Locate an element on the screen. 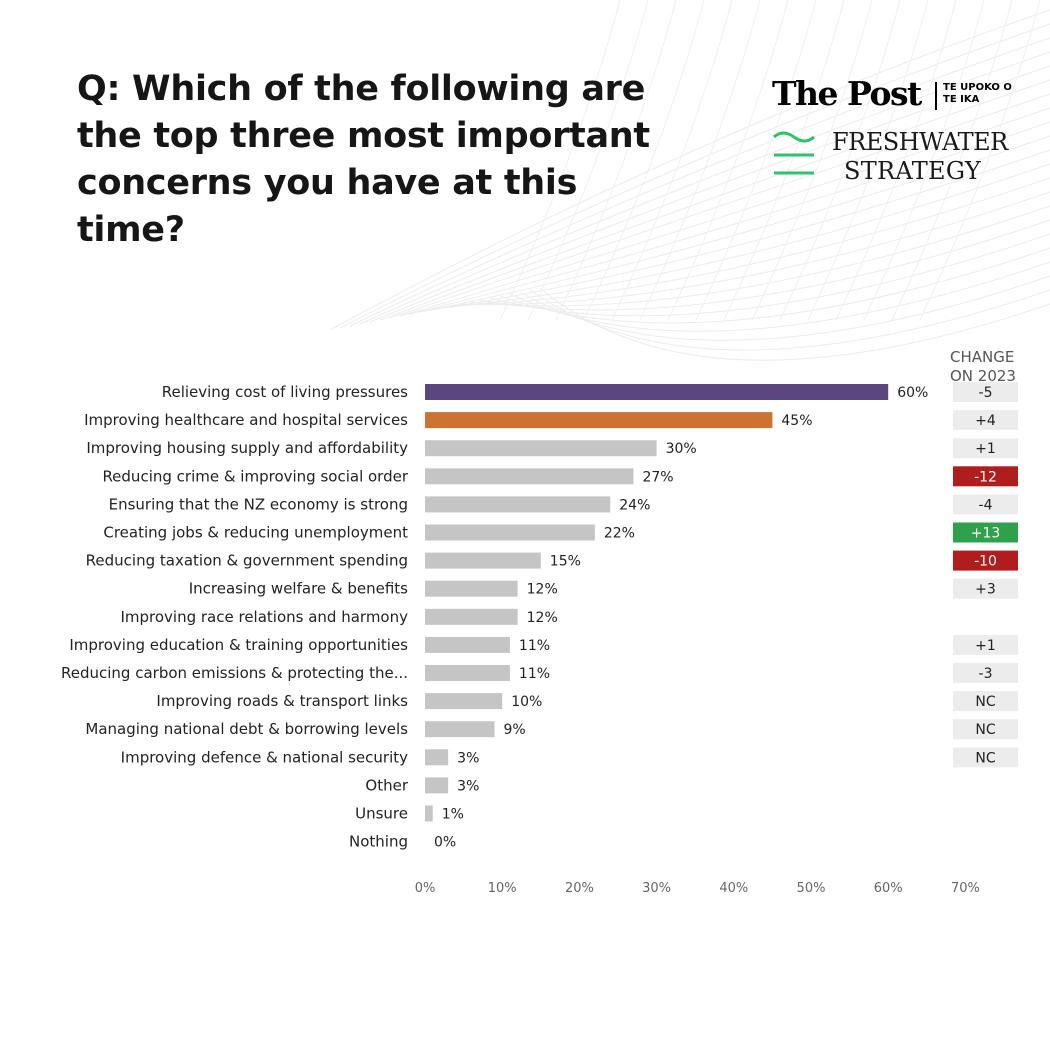  logo-divider is located at coordinates (936, 96).